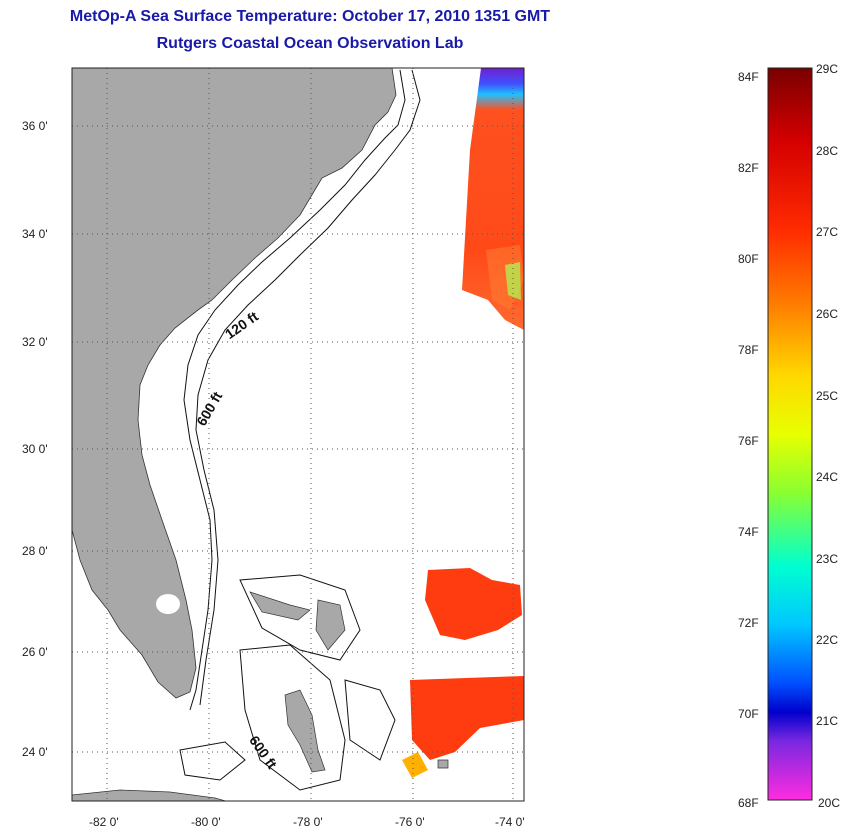  Describe the element at coordinates (790, 434) in the screenshot. I see `colorbar` at that location.